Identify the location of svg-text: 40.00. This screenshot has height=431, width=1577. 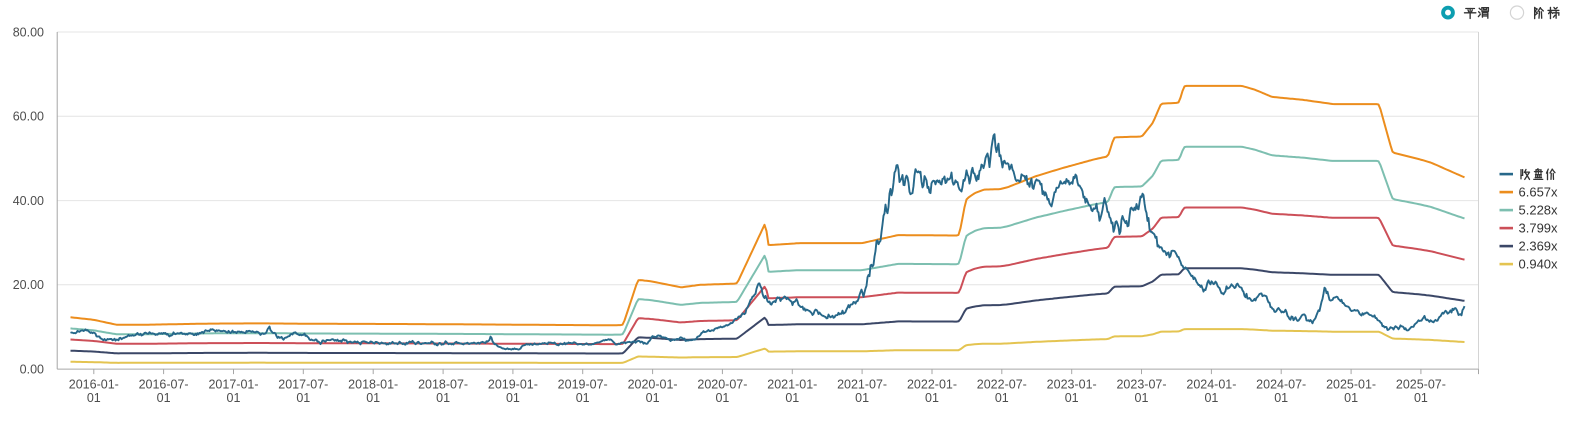
(28, 201).